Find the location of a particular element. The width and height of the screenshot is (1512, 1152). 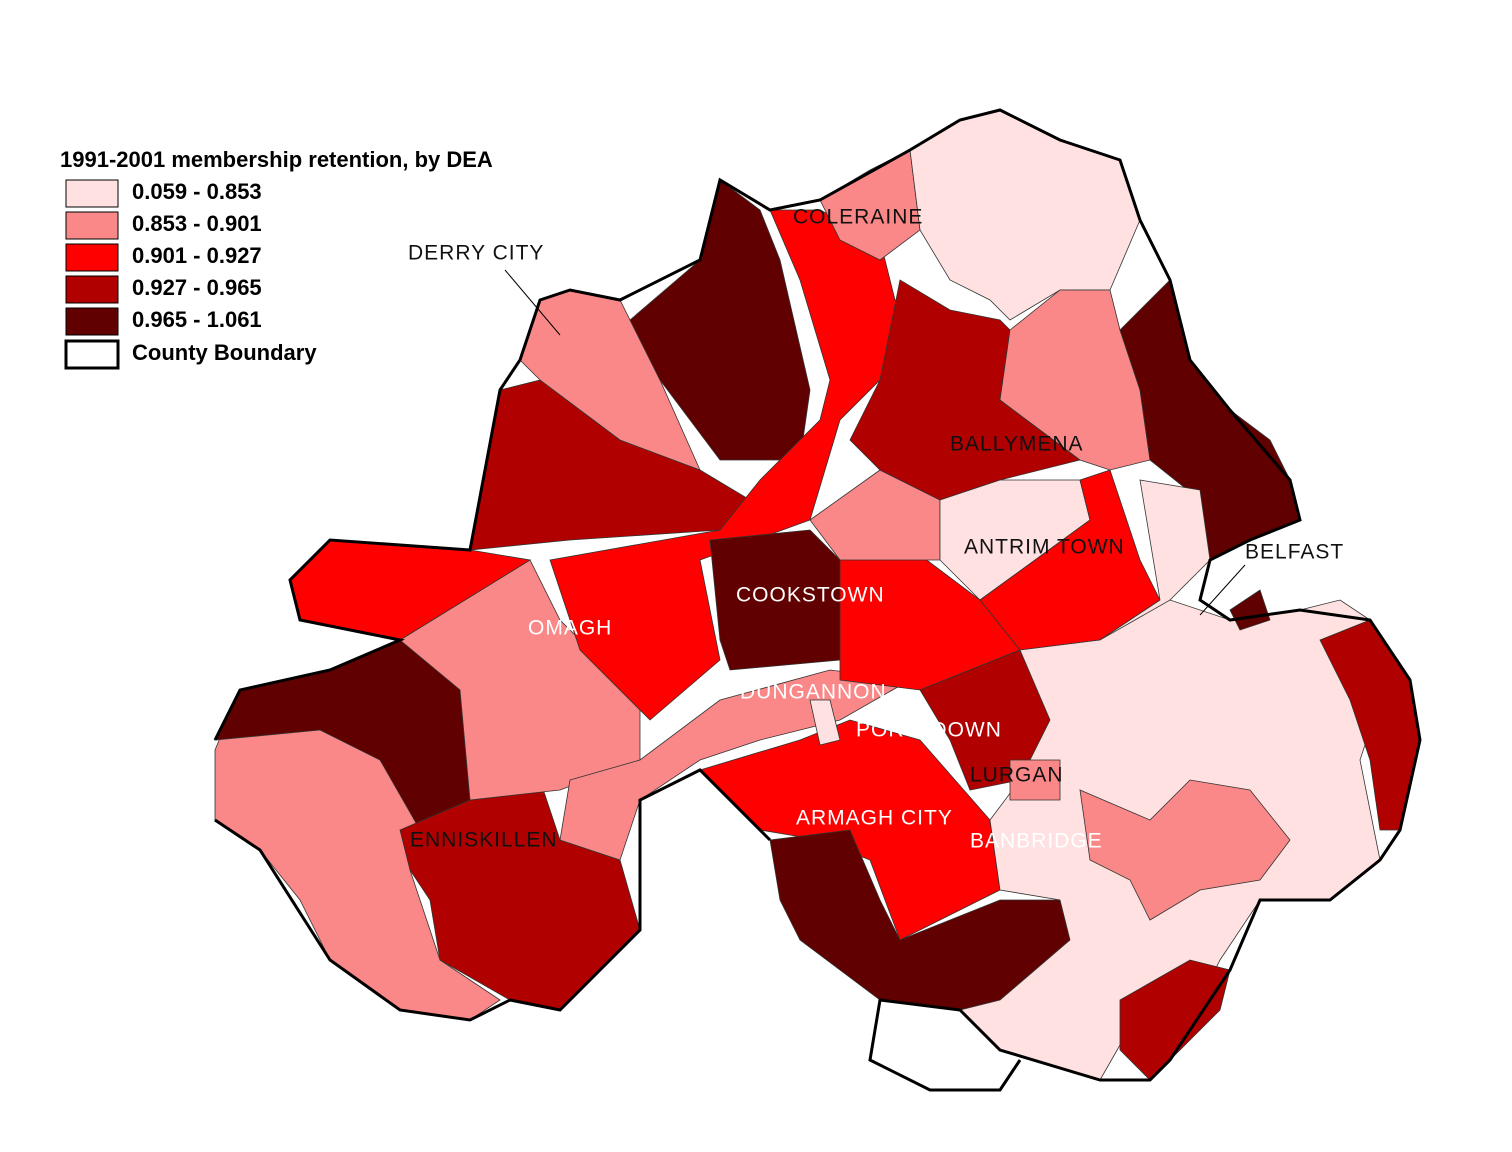

place-label: ARMAGH CITY is located at coordinates (874, 818).